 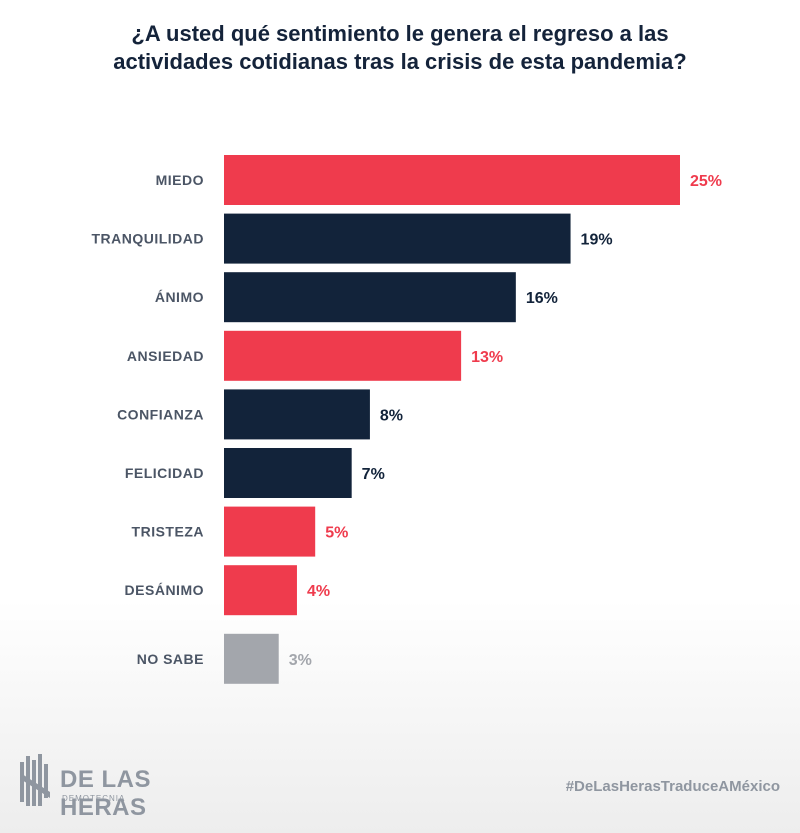 I want to click on logo-name: DE LAS HERAS, so click(x=106, y=793).